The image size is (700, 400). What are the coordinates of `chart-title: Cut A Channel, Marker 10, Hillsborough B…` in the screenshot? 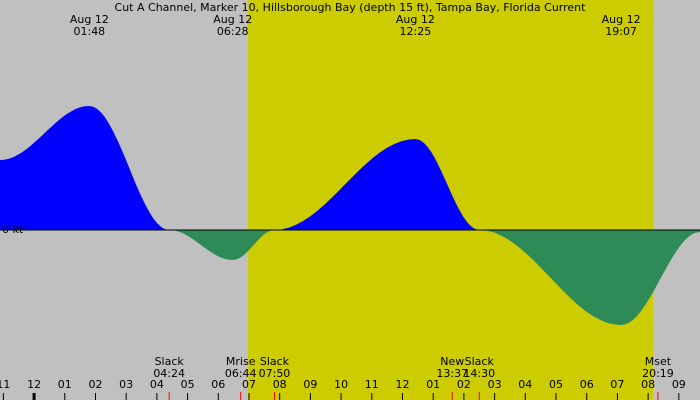 It's located at (351, 7).